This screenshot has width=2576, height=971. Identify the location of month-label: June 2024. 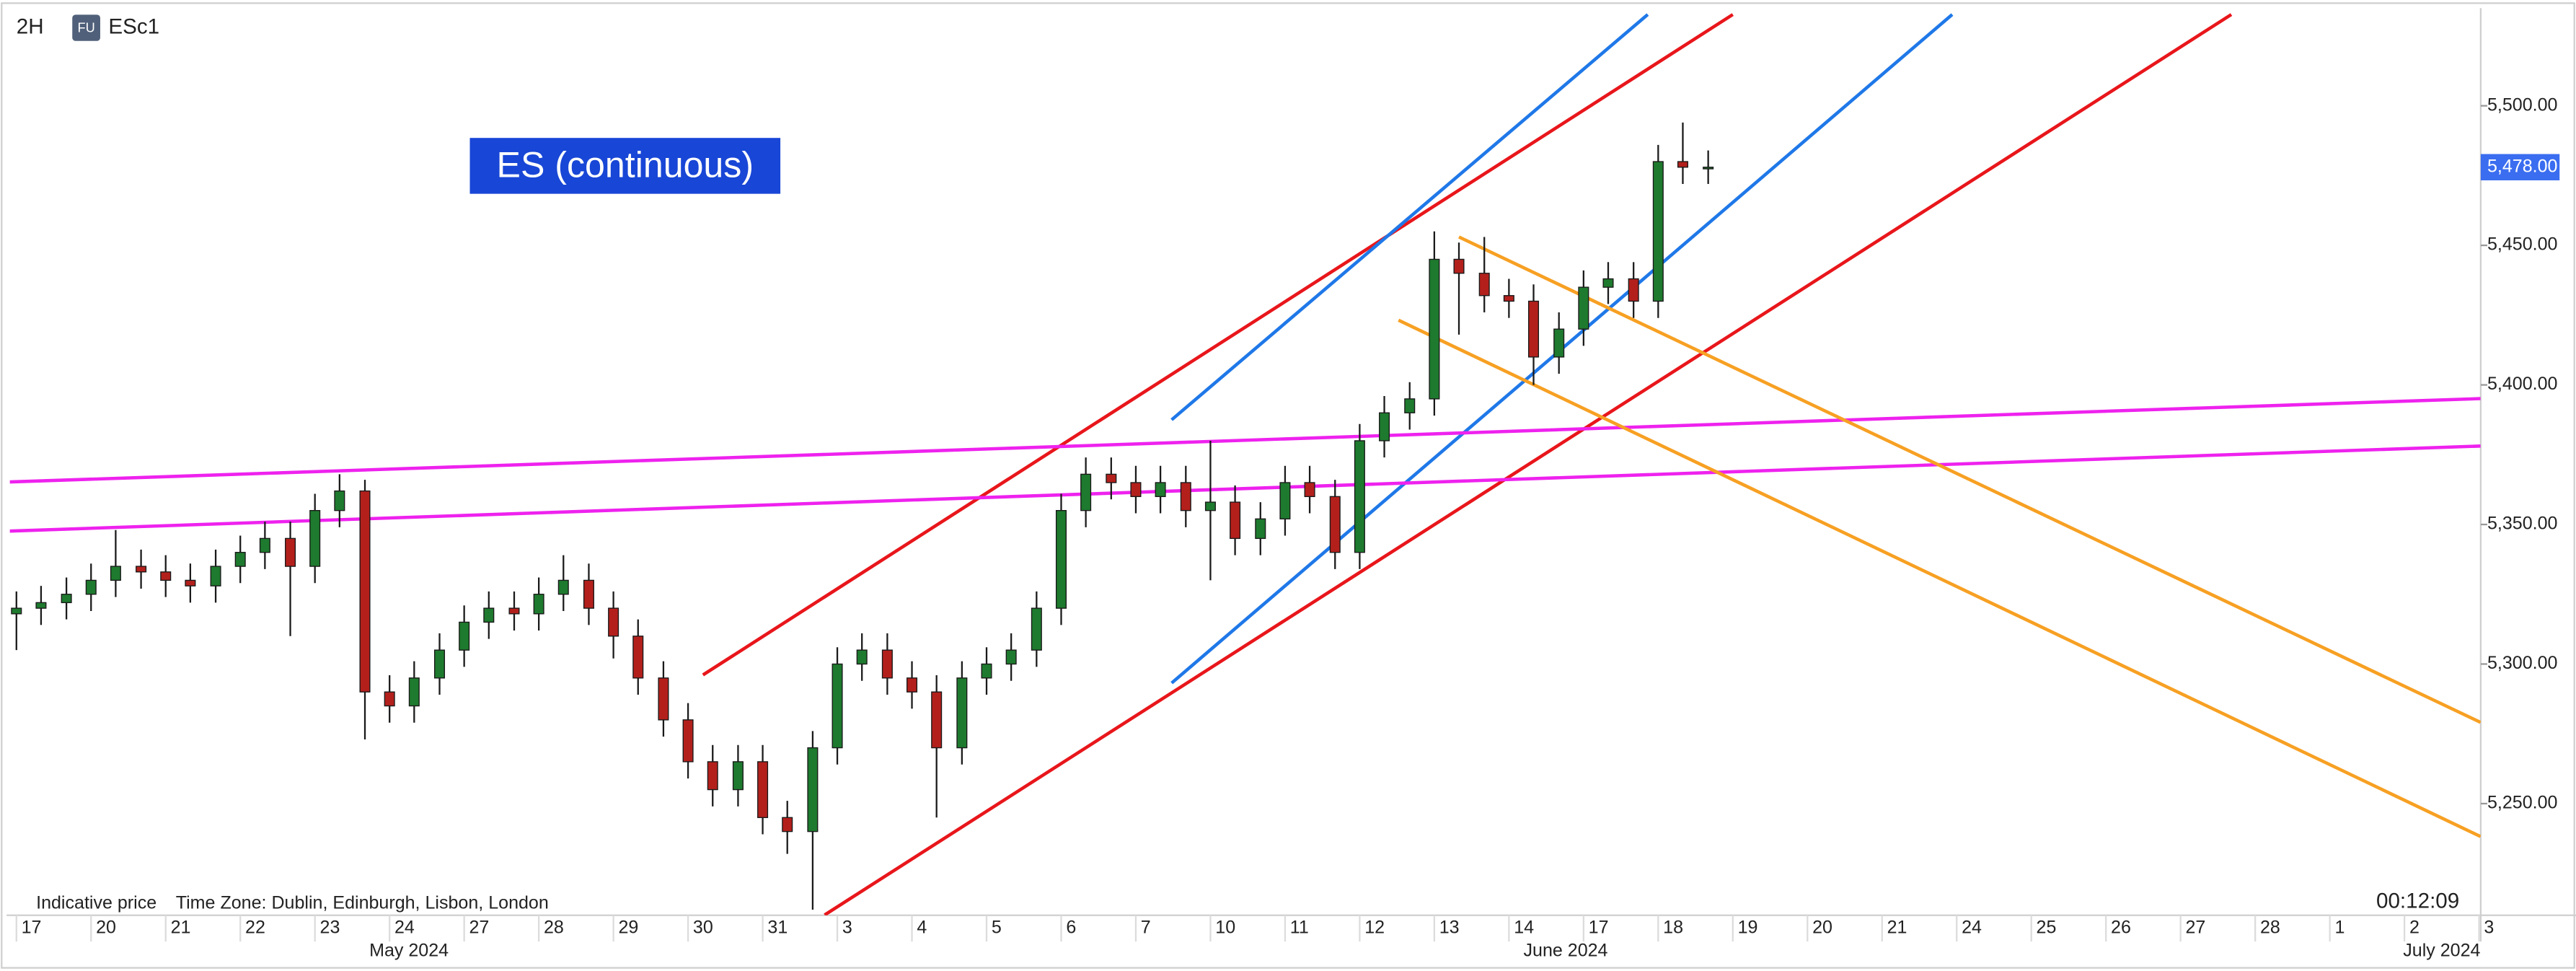
(1566, 950).